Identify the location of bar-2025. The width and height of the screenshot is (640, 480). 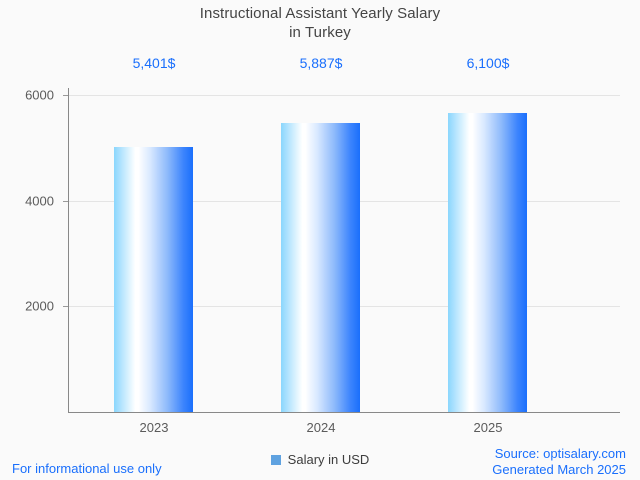
(487, 262).